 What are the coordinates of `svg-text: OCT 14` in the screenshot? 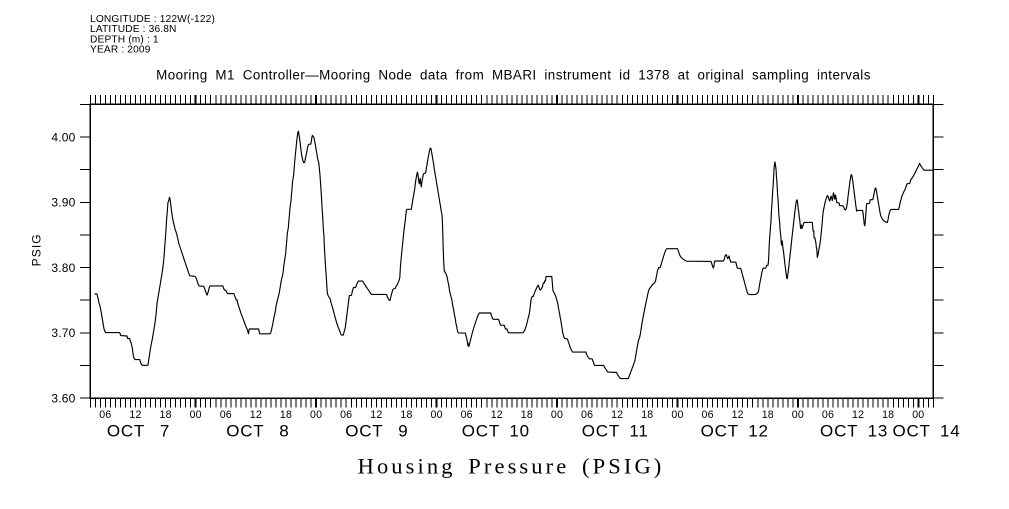 It's located at (926, 431).